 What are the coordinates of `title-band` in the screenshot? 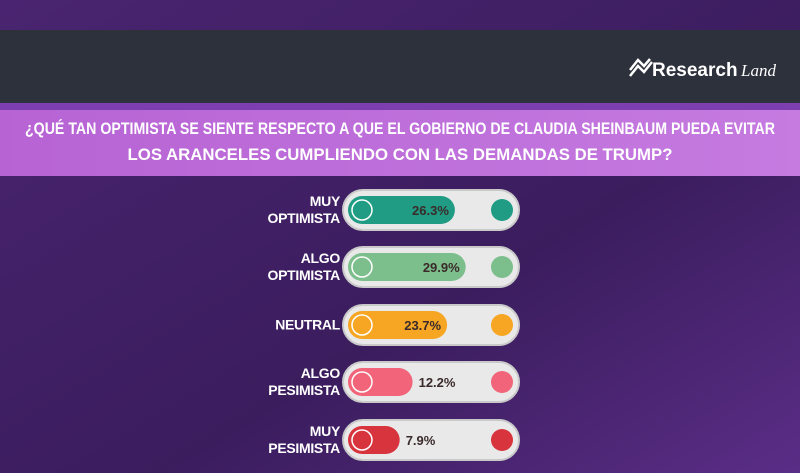 It's located at (400, 143).